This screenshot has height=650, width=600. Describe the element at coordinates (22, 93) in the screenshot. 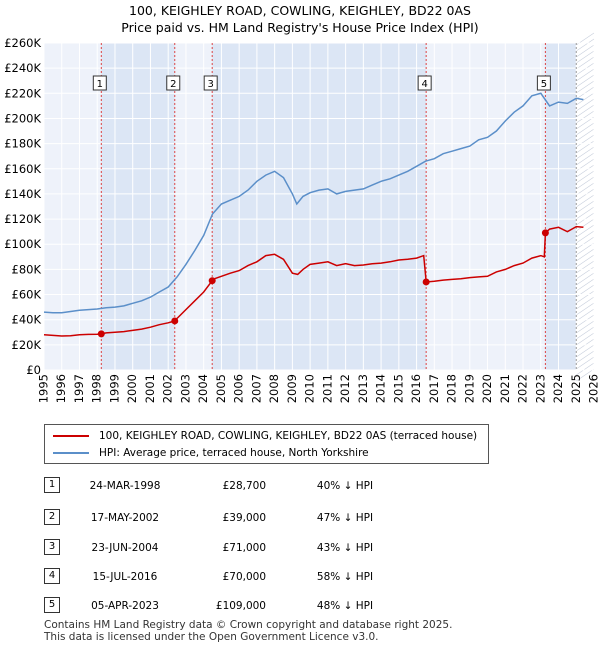

I see `y-tick-label: £220K` at that location.